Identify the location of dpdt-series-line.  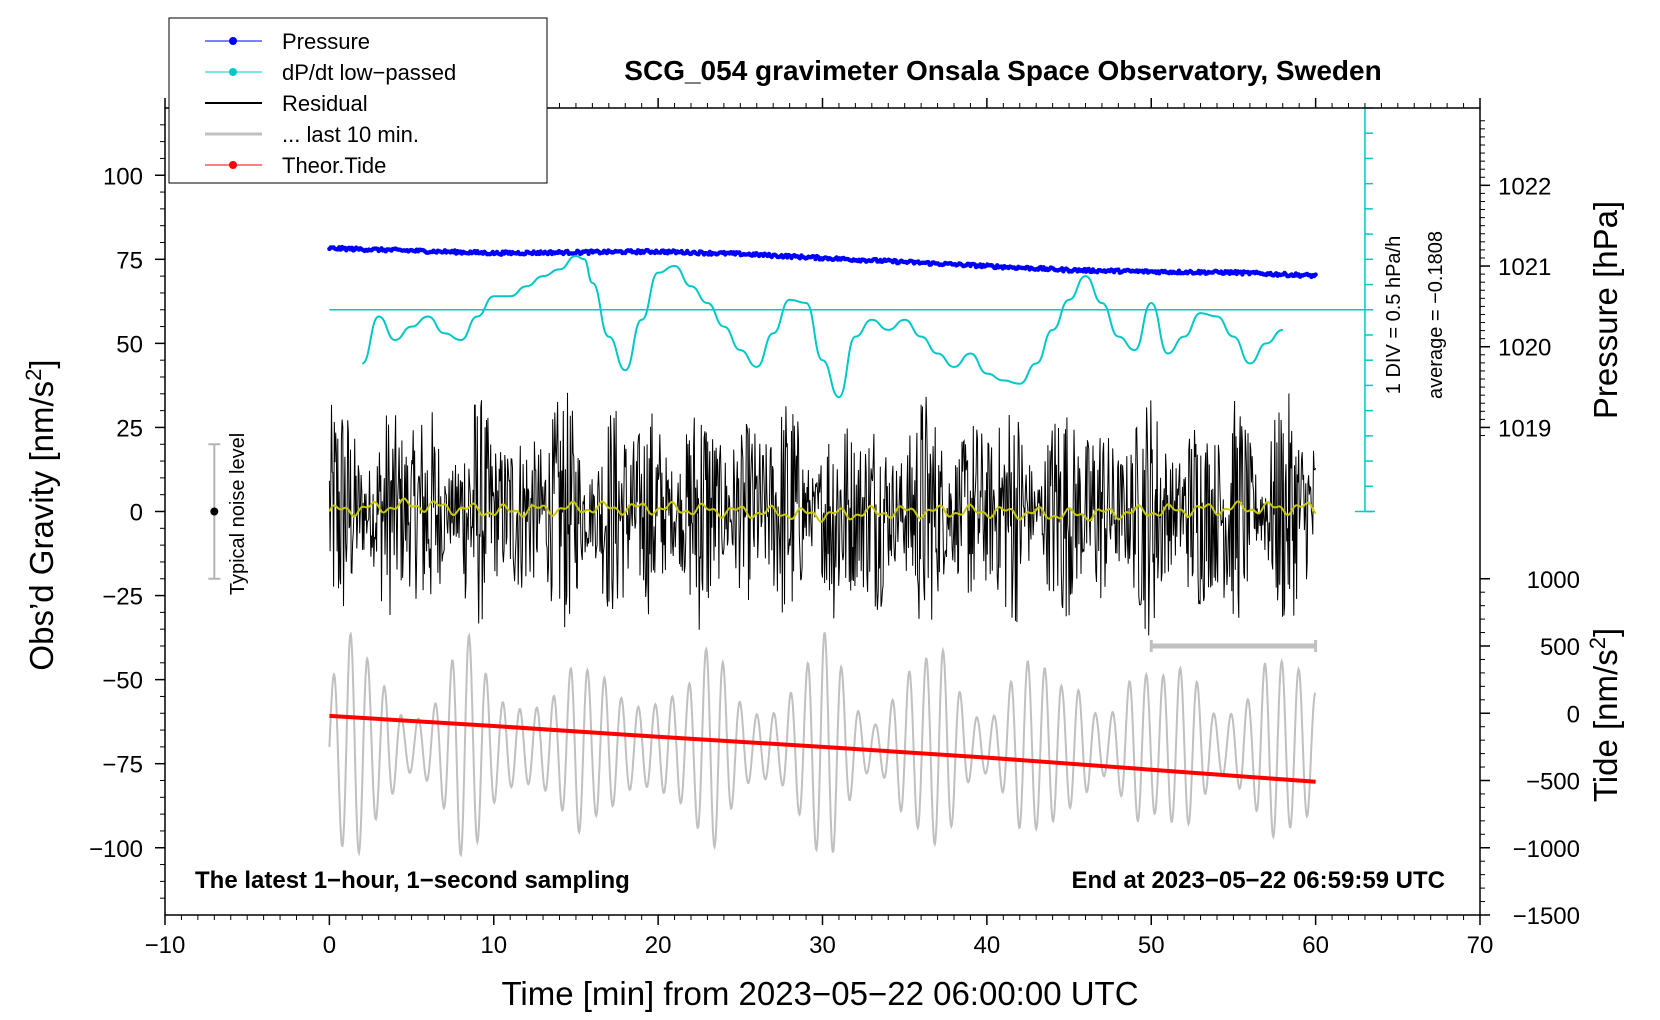
(822, 326).